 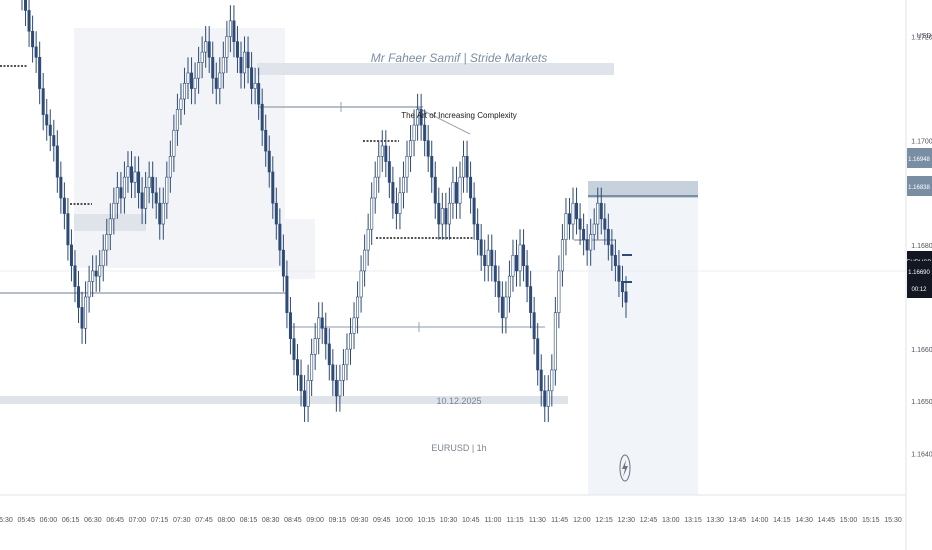 I want to click on x-tick-label: 09:00, so click(x=315, y=520).